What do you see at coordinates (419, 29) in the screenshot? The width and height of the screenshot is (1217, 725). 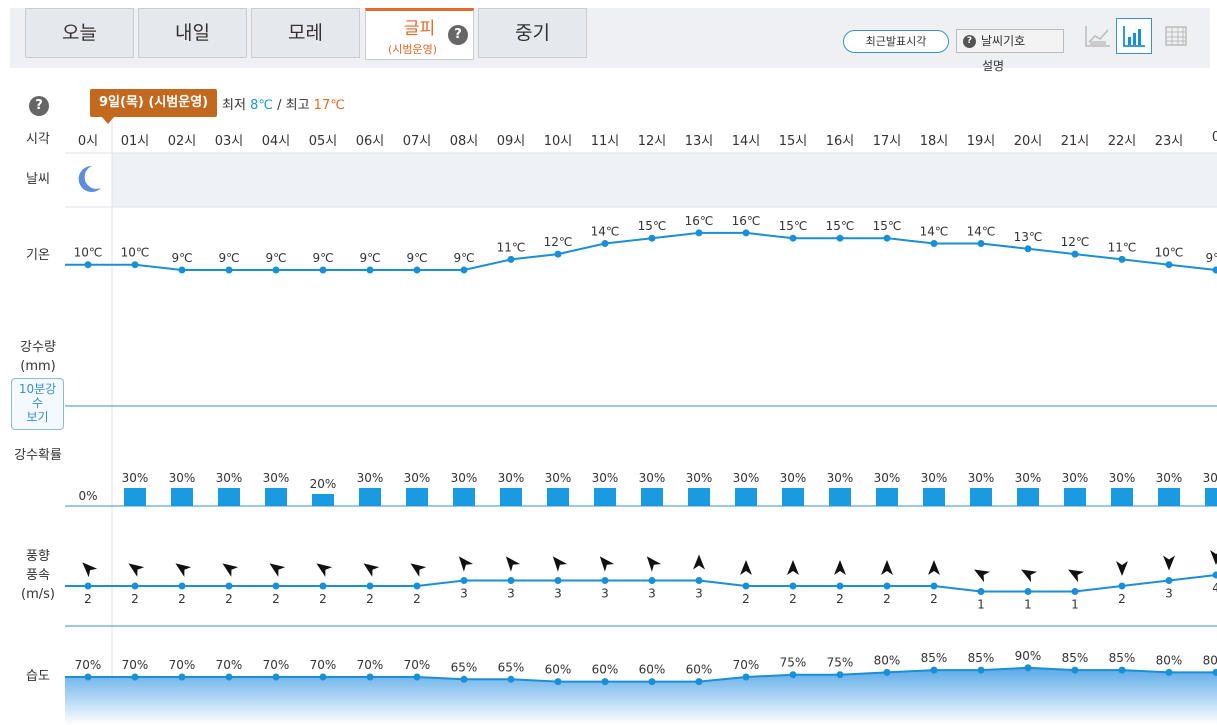 I see `tab-label: 글피` at bounding box center [419, 29].